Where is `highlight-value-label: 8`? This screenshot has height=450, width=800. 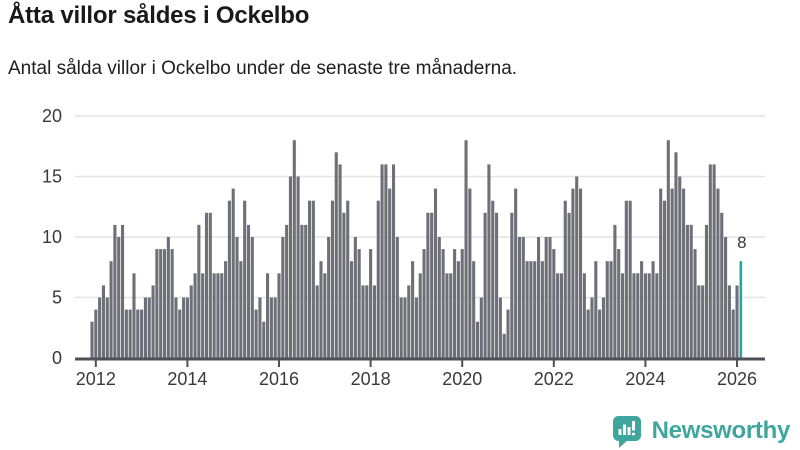 highlight-value-label: 8 is located at coordinates (741, 242).